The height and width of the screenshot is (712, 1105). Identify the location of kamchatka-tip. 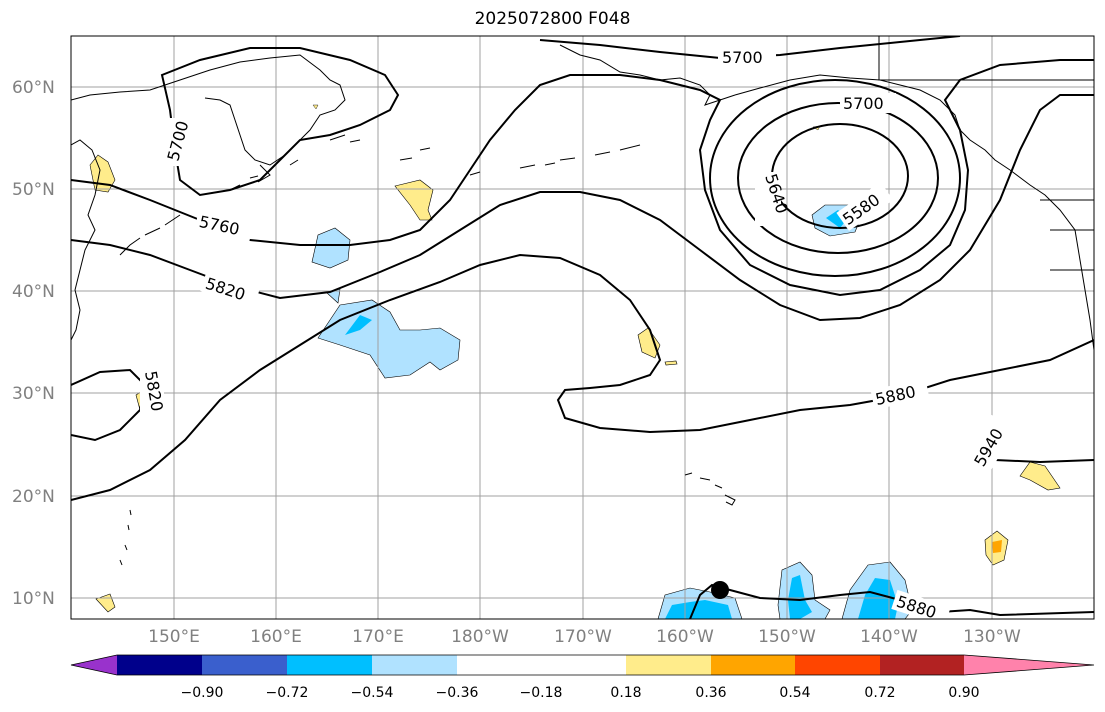
(264, 173).